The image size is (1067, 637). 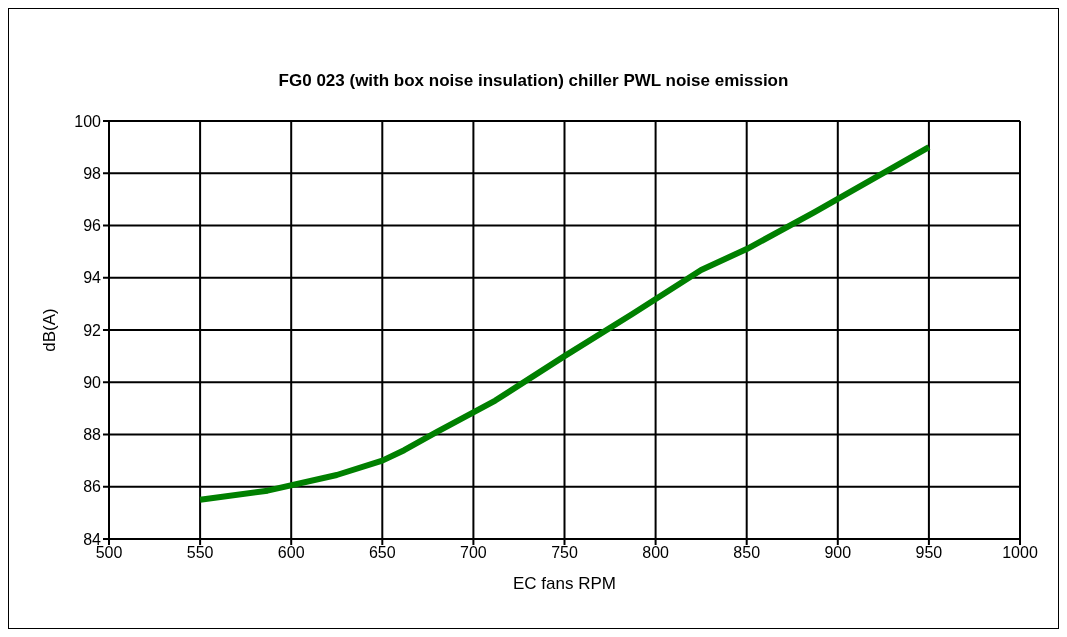 What do you see at coordinates (929, 553) in the screenshot?
I see `x-tick-label: 950` at bounding box center [929, 553].